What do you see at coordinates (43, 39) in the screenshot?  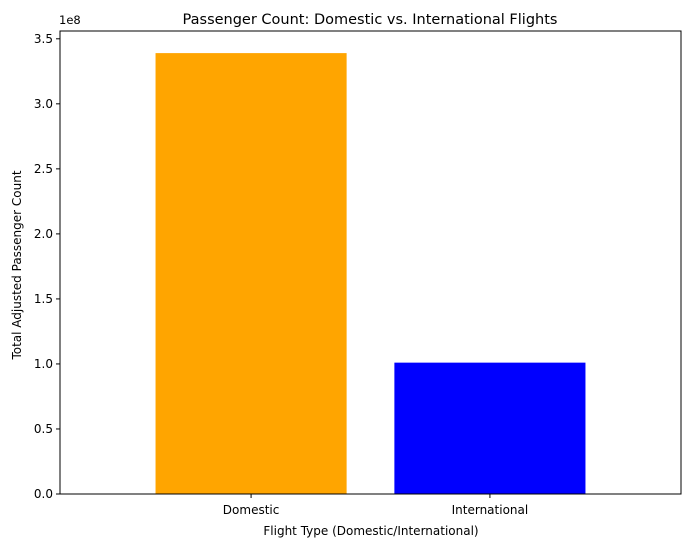 I see `y-tick-label: 3.5` at bounding box center [43, 39].